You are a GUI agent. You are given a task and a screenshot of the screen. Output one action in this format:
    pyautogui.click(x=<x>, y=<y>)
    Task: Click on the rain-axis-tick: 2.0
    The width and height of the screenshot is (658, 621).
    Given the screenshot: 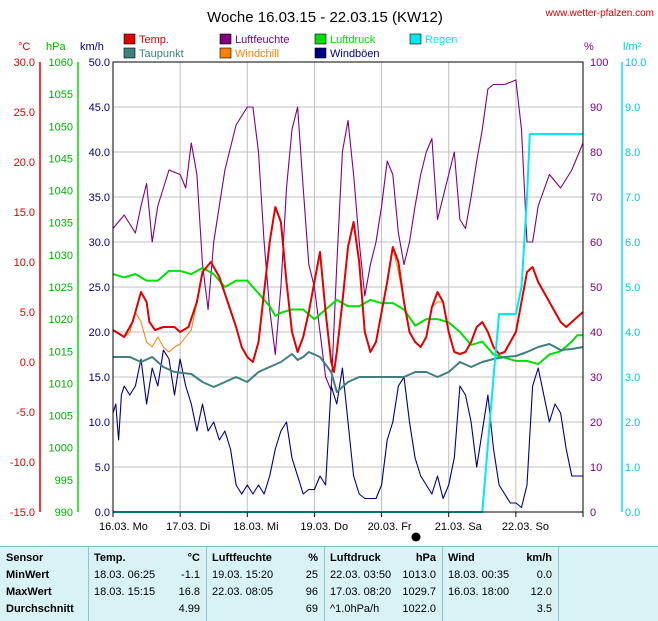 What is the action you would take?
    pyautogui.click(x=632, y=423)
    